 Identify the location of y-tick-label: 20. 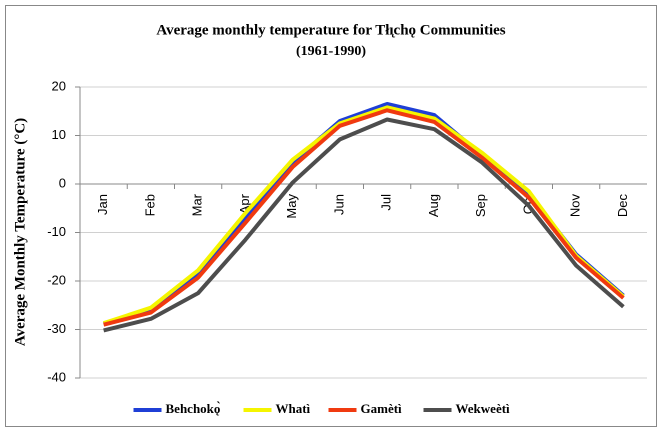
(59, 85).